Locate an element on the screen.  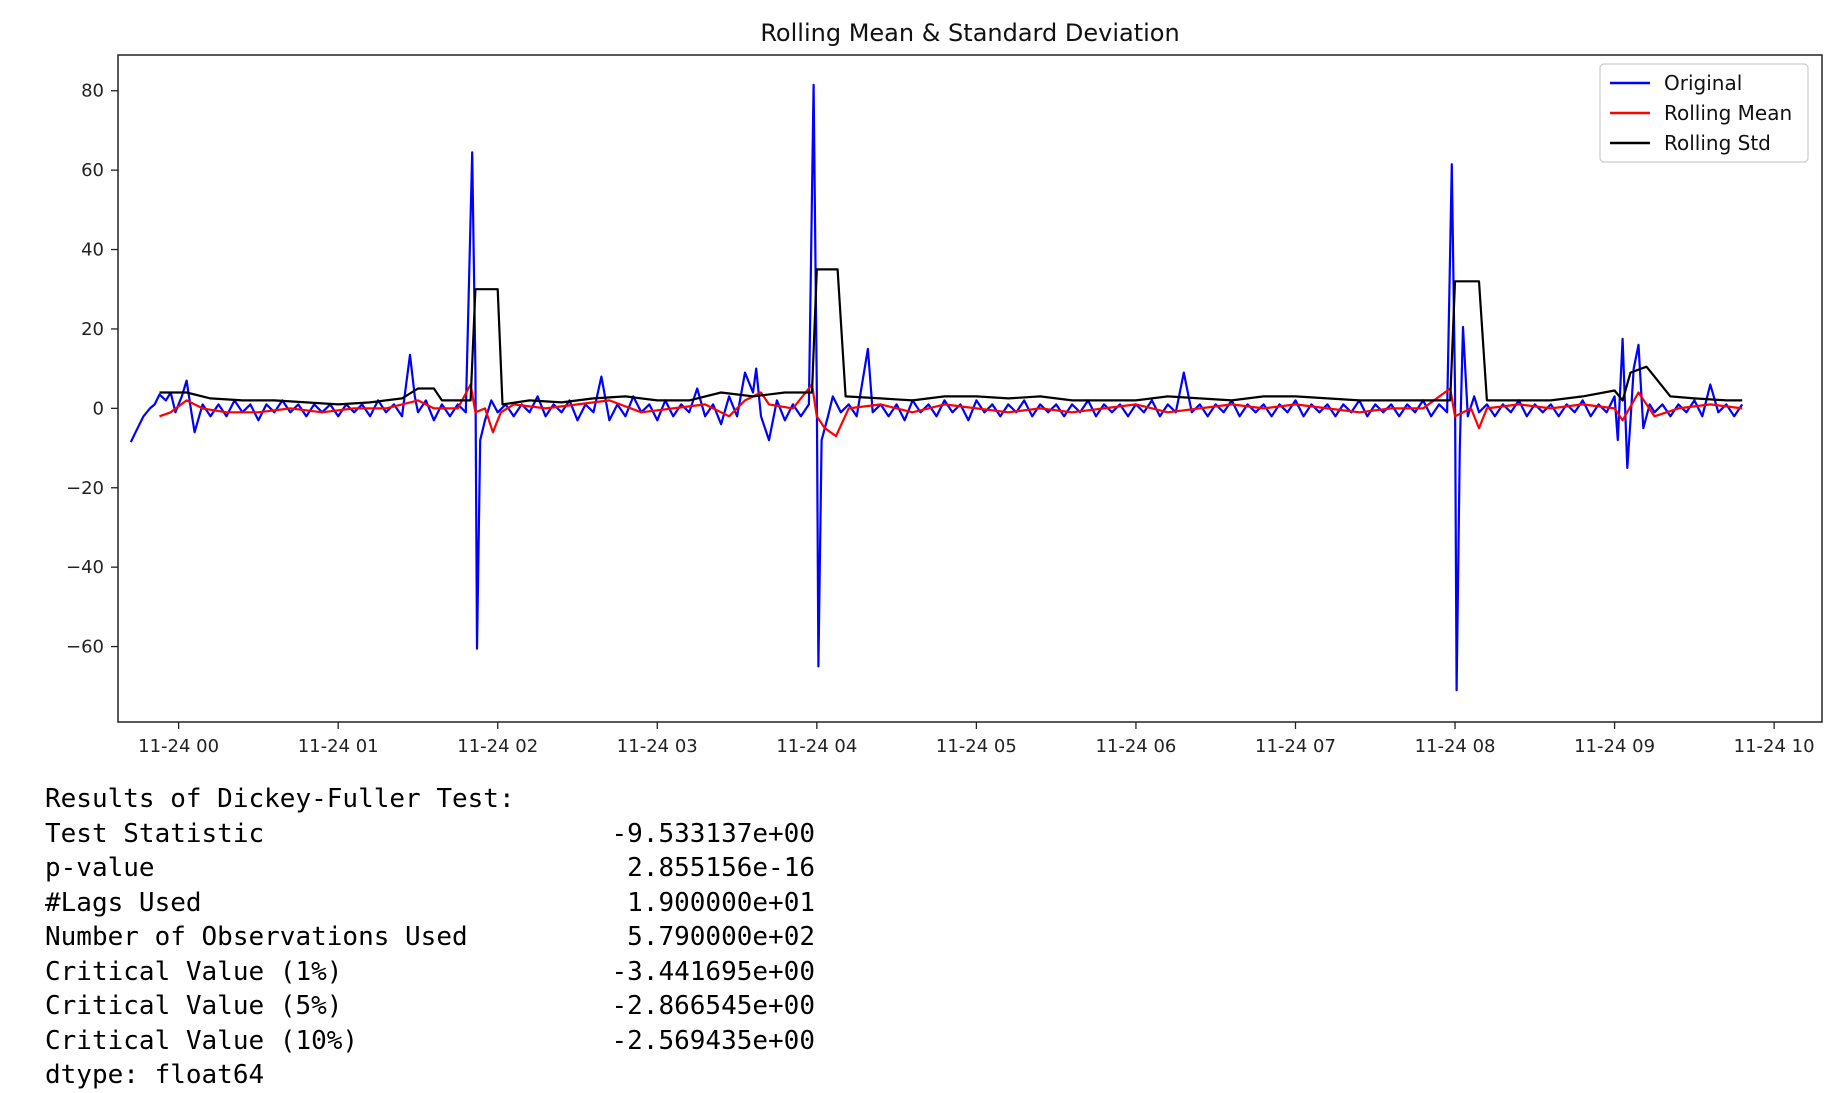
x-tick-label: 11-24 07 is located at coordinates (1295, 746).